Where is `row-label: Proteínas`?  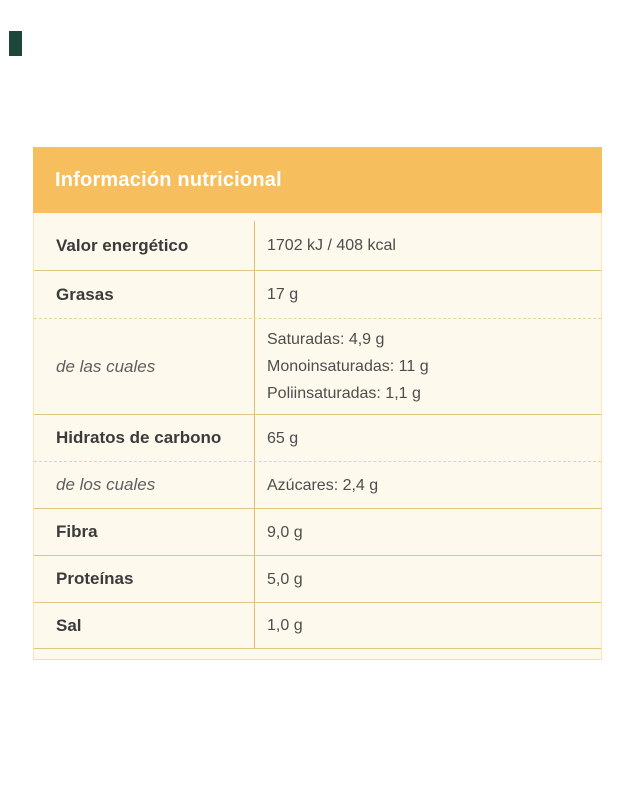
row-label: Proteínas is located at coordinates (144, 579).